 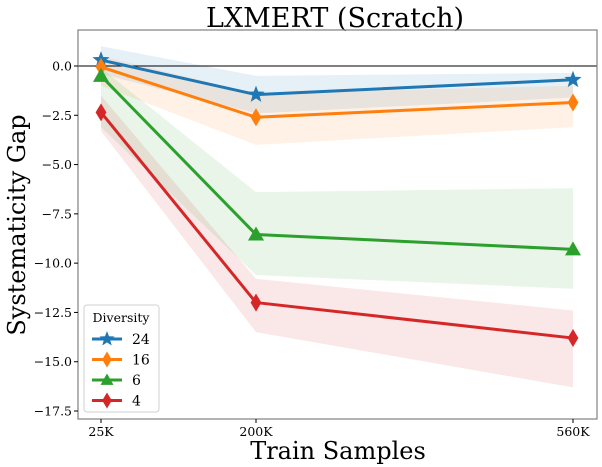 What do you see at coordinates (339, 429) in the screenshot?
I see `x-axis-ticks: 25K 200K 560K` at bounding box center [339, 429].